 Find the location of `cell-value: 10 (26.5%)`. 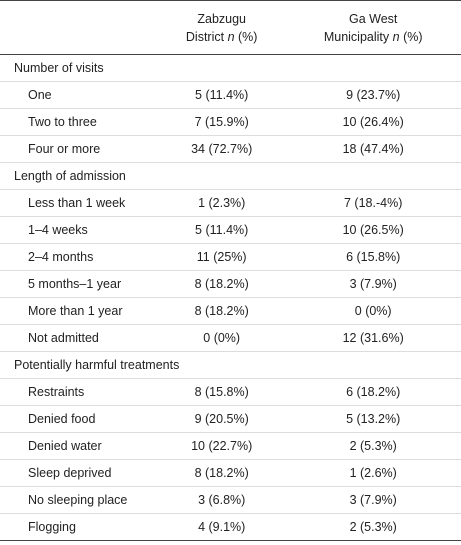

cell-value: 10 (26.5%) is located at coordinates (373, 230).